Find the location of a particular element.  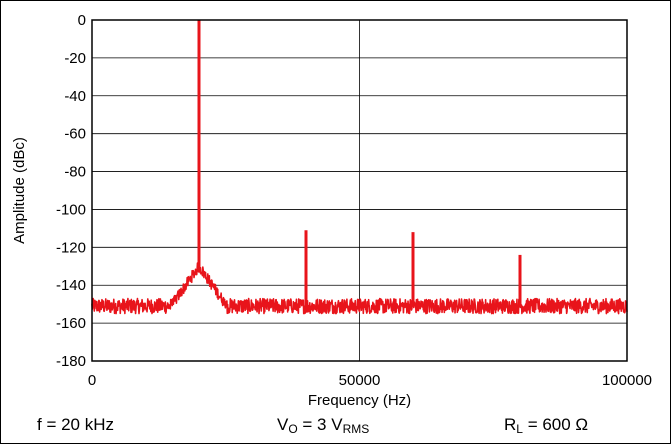

y-axis-label: Amplitude (dBc) is located at coordinates (19, 190).